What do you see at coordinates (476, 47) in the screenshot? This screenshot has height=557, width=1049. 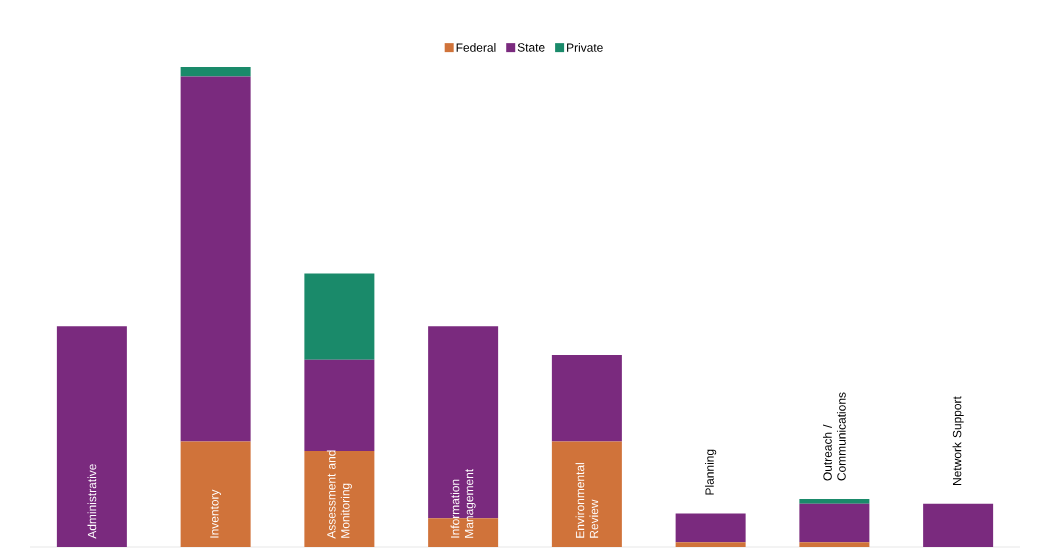 I see `legend-label: Federal` at bounding box center [476, 47].